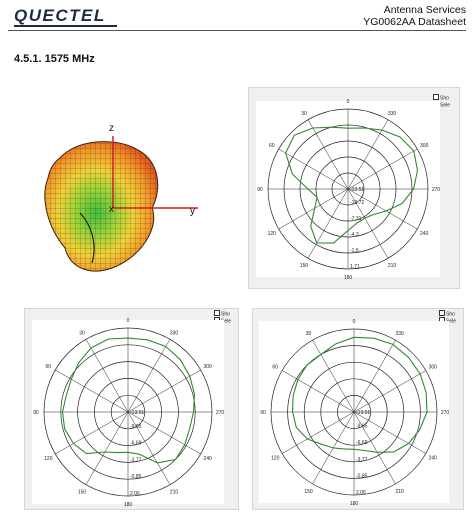 Image resolution: width=474 pixels, height=518 pixels. I want to click on radial-label: -1.5, so click(354, 251).